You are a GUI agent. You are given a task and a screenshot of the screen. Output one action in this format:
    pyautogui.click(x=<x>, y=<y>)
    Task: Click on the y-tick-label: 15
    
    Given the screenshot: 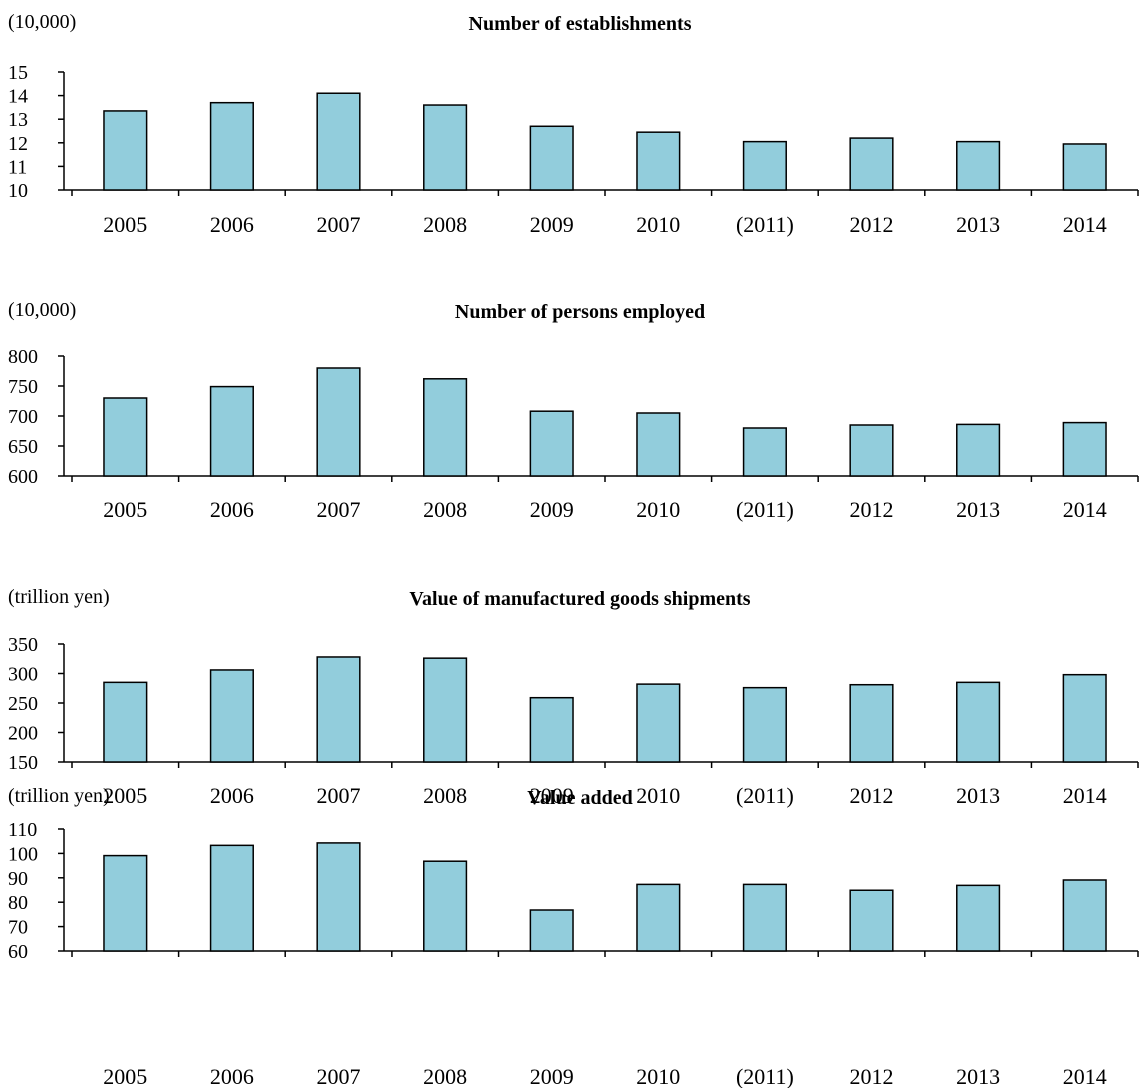 What is the action you would take?
    pyautogui.click(x=18, y=73)
    